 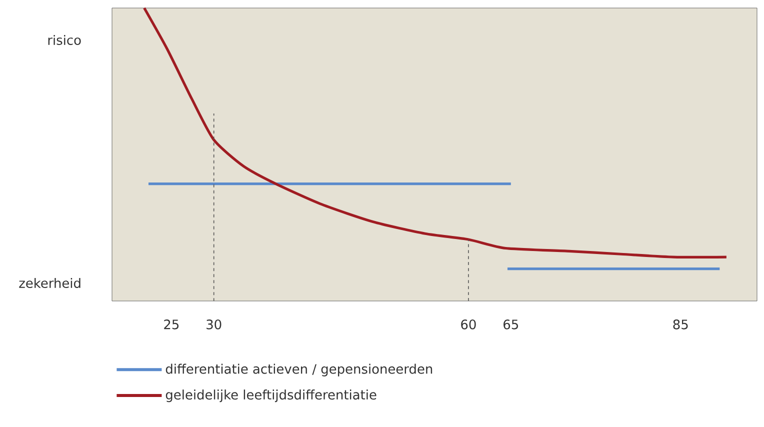 What do you see at coordinates (299, 370) in the screenshot?
I see `legend-label: differentiatie actieven / gepensioneerden` at bounding box center [299, 370].